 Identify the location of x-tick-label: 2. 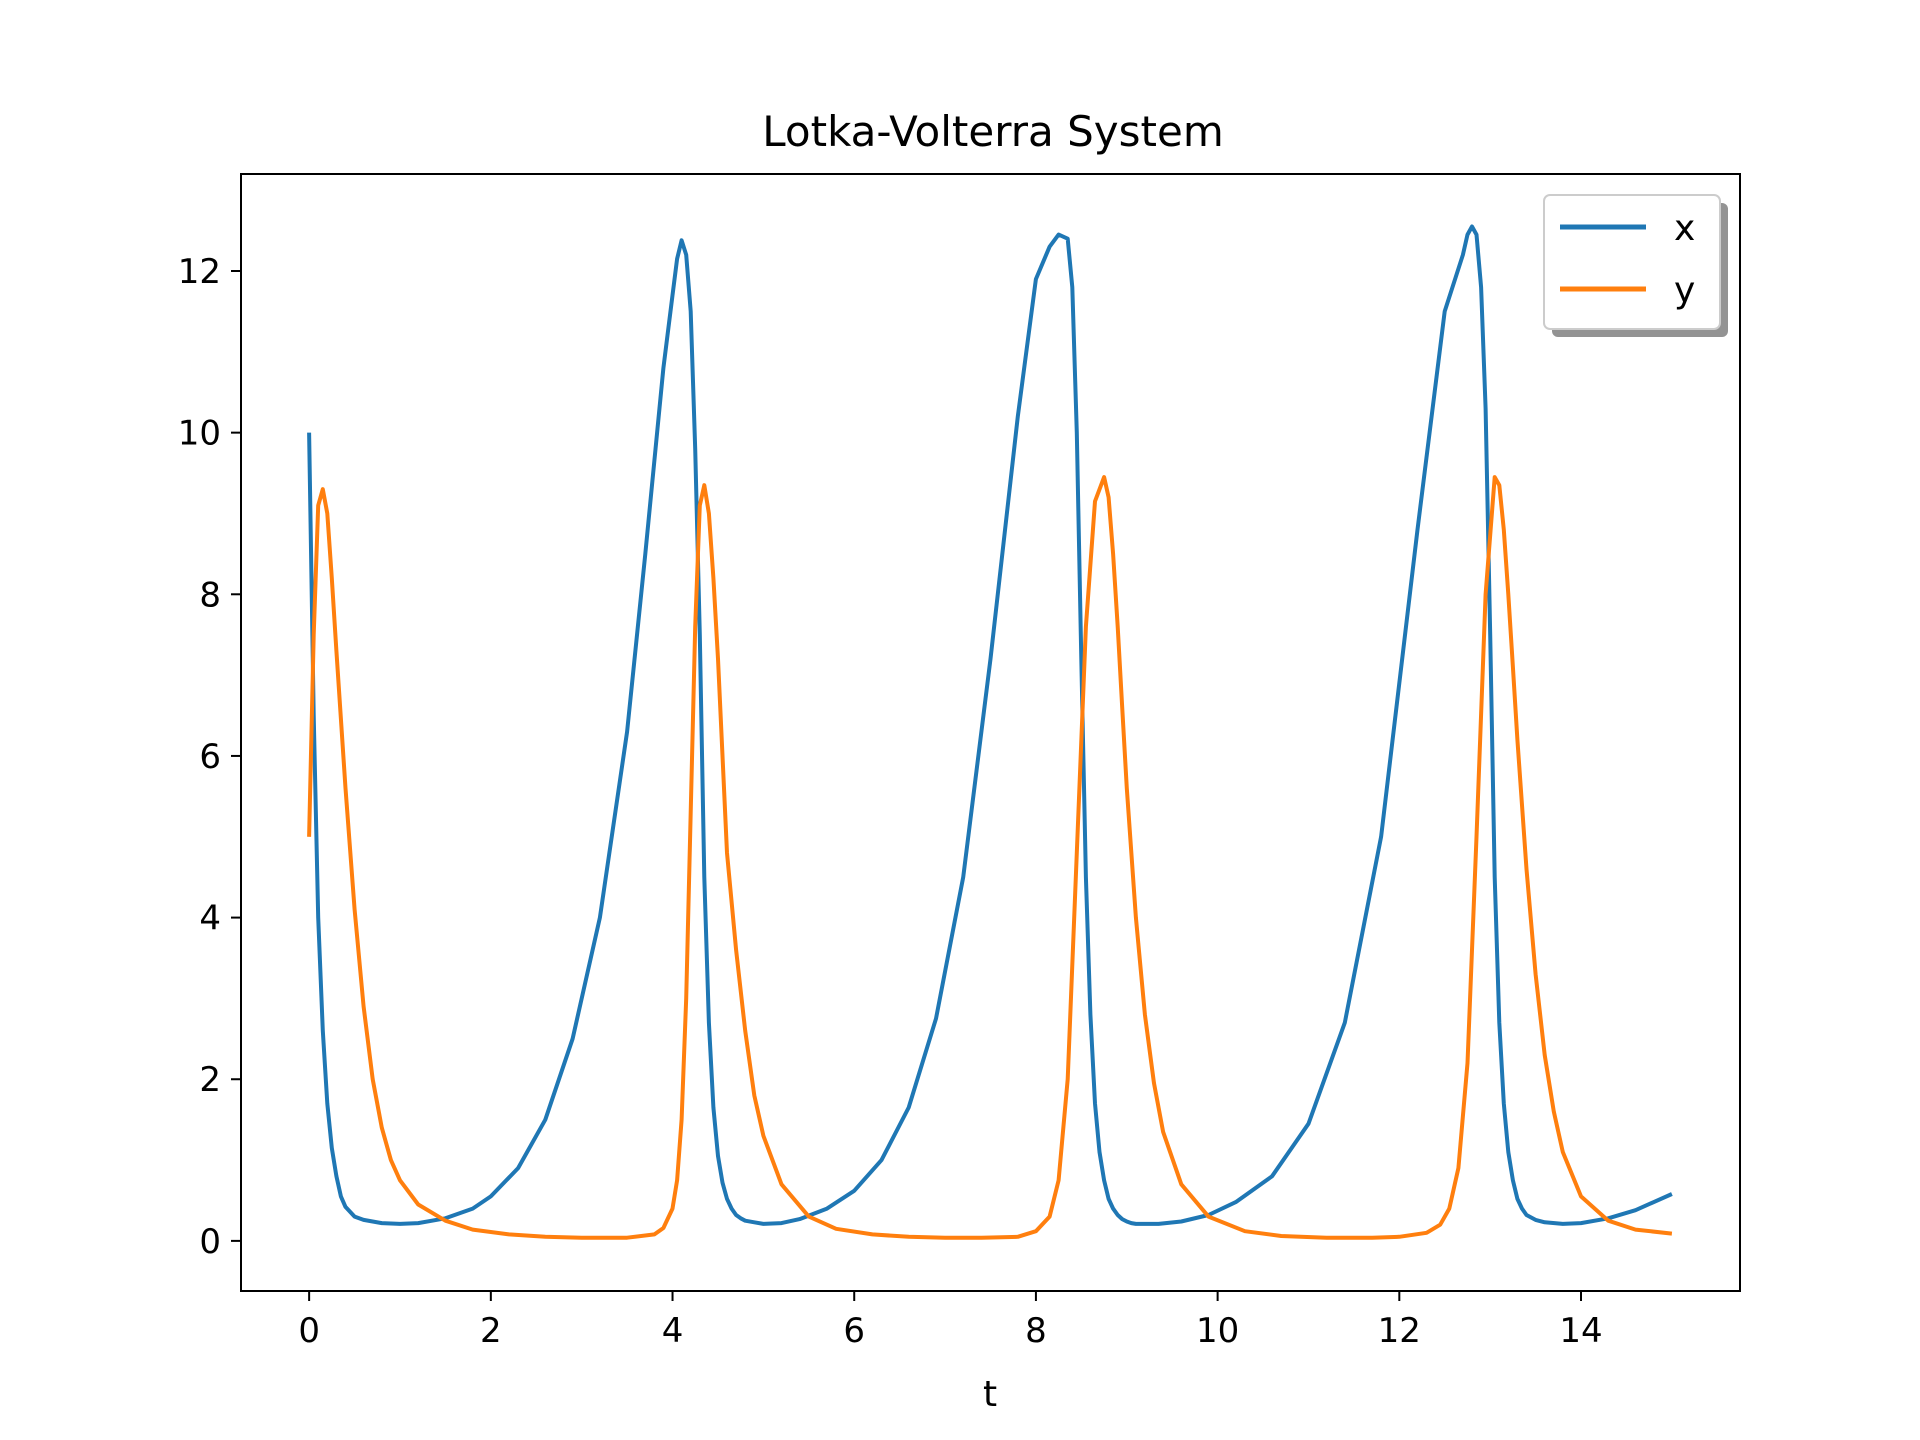
(491, 1331).